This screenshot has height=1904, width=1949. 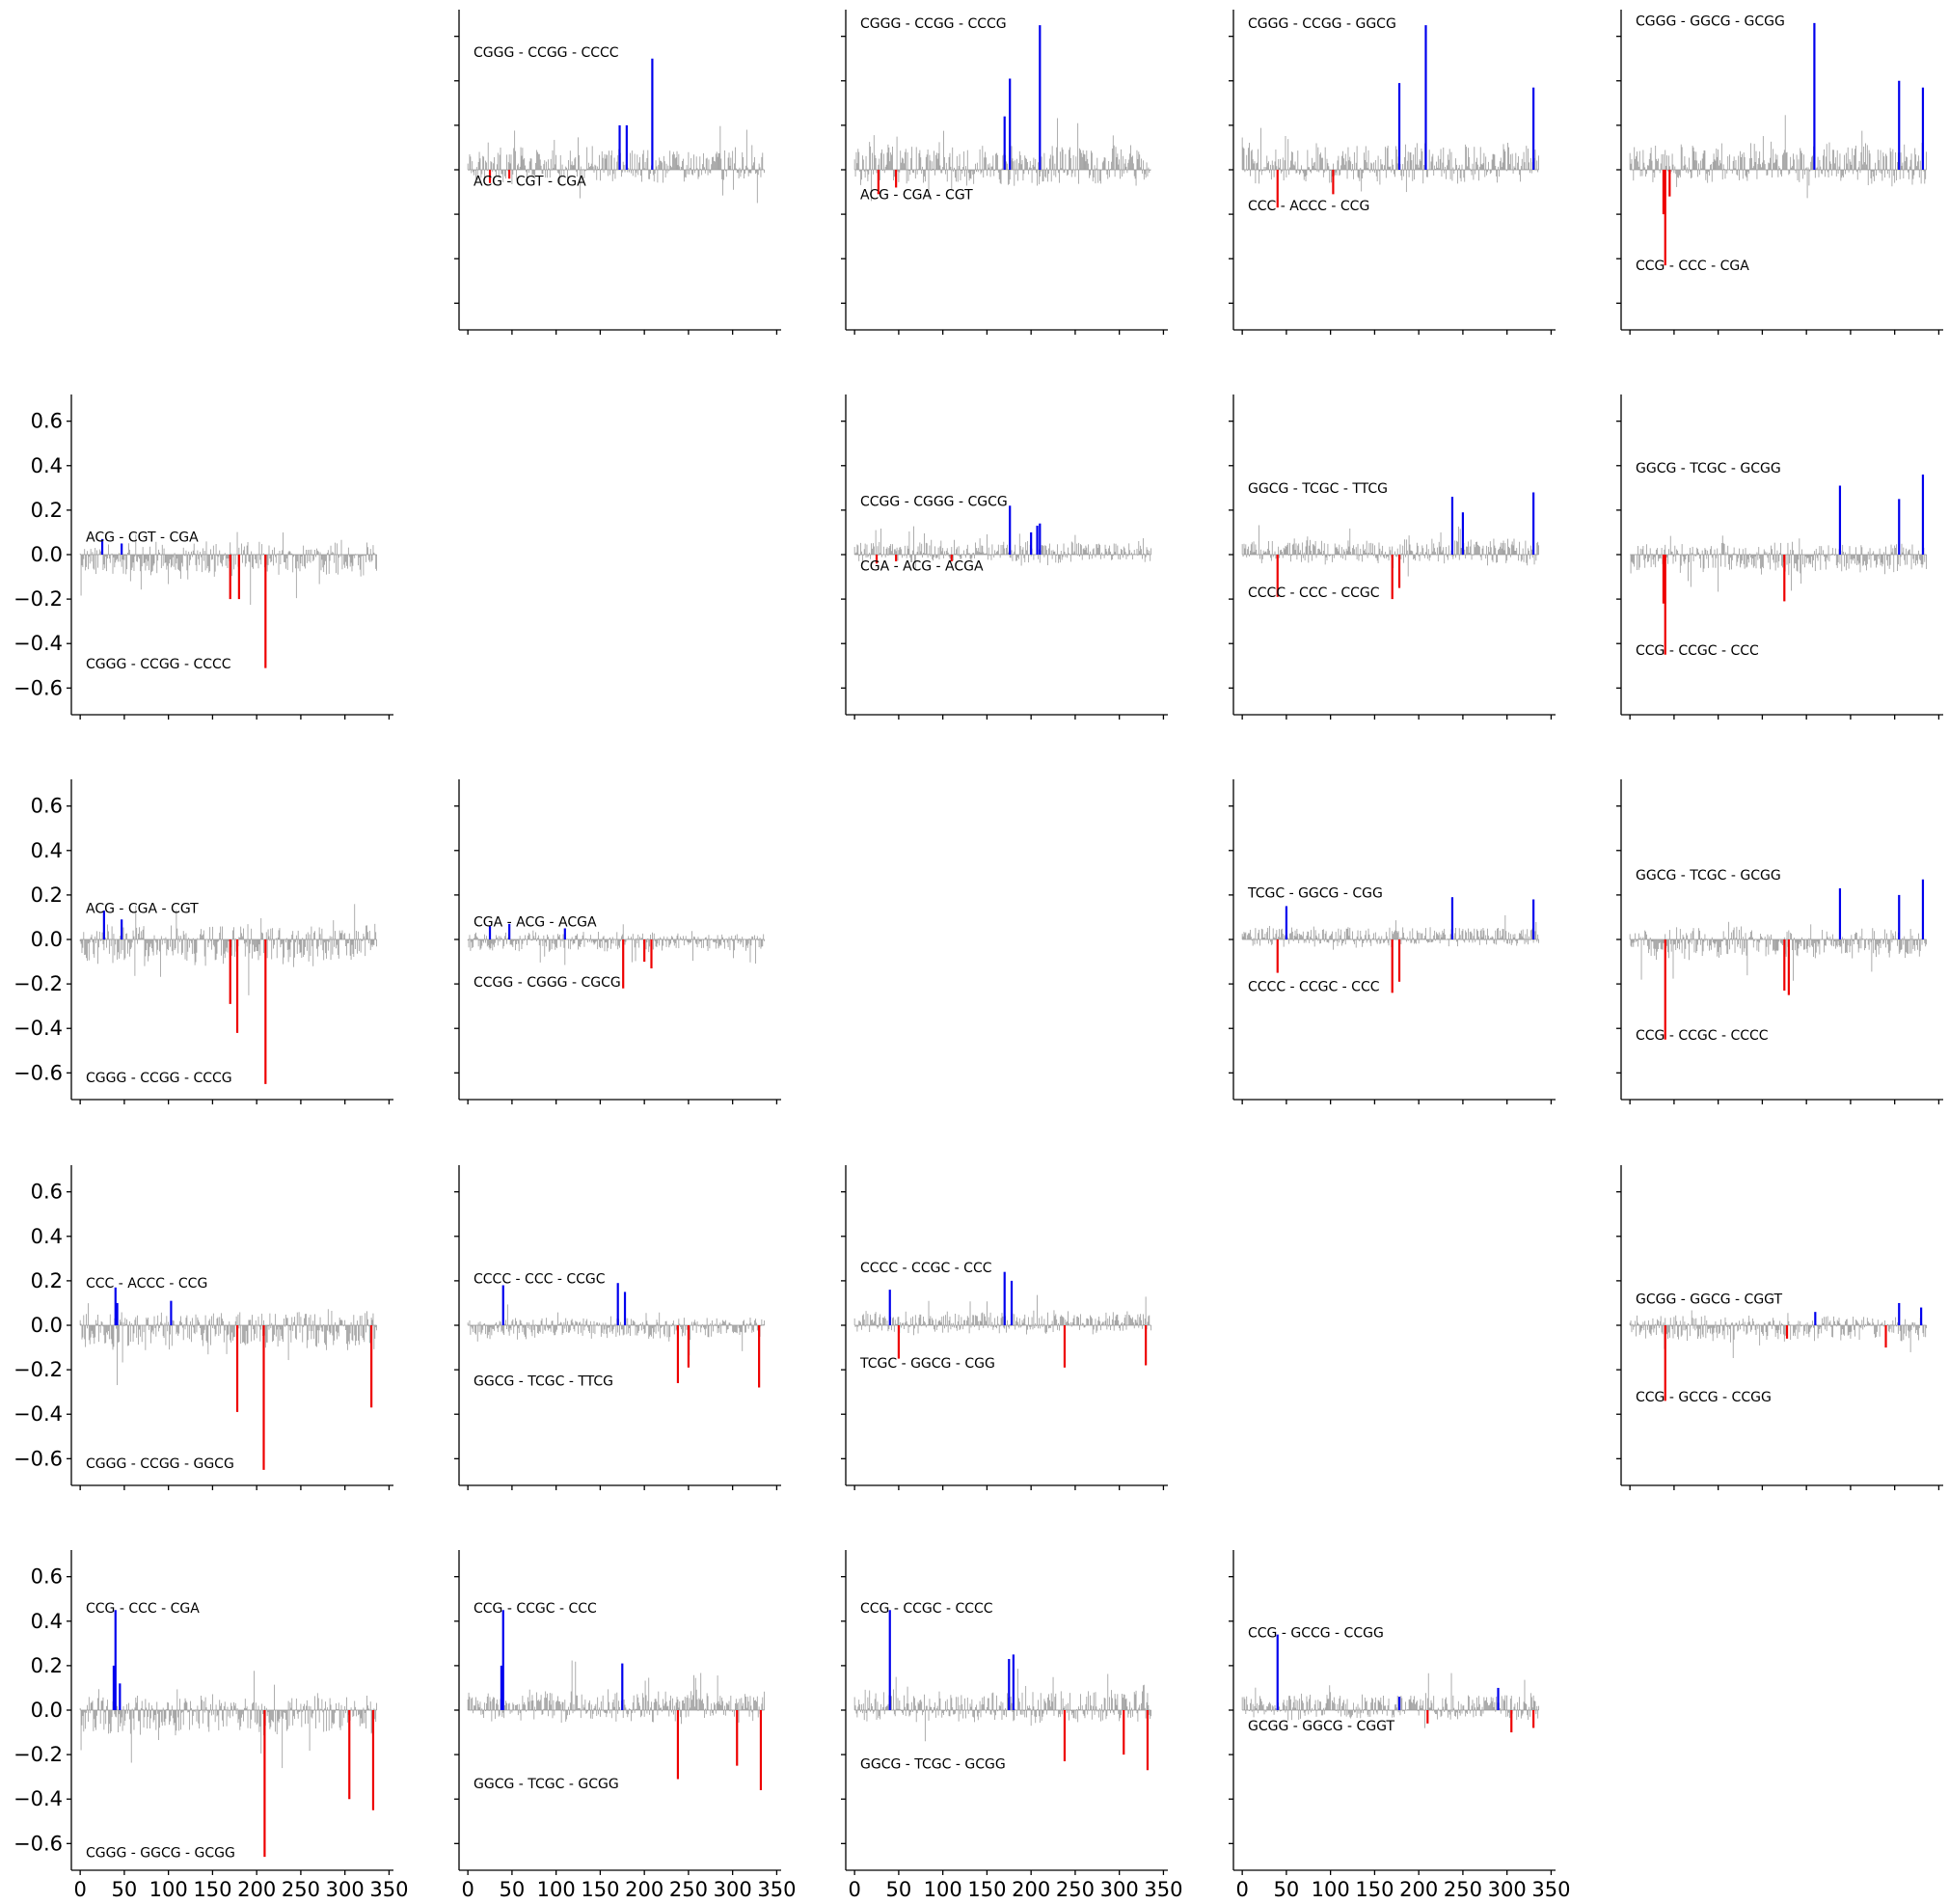 What do you see at coordinates (143, 910) in the screenshot?
I see `panel-top-label: ACG - CGA - CGT` at bounding box center [143, 910].